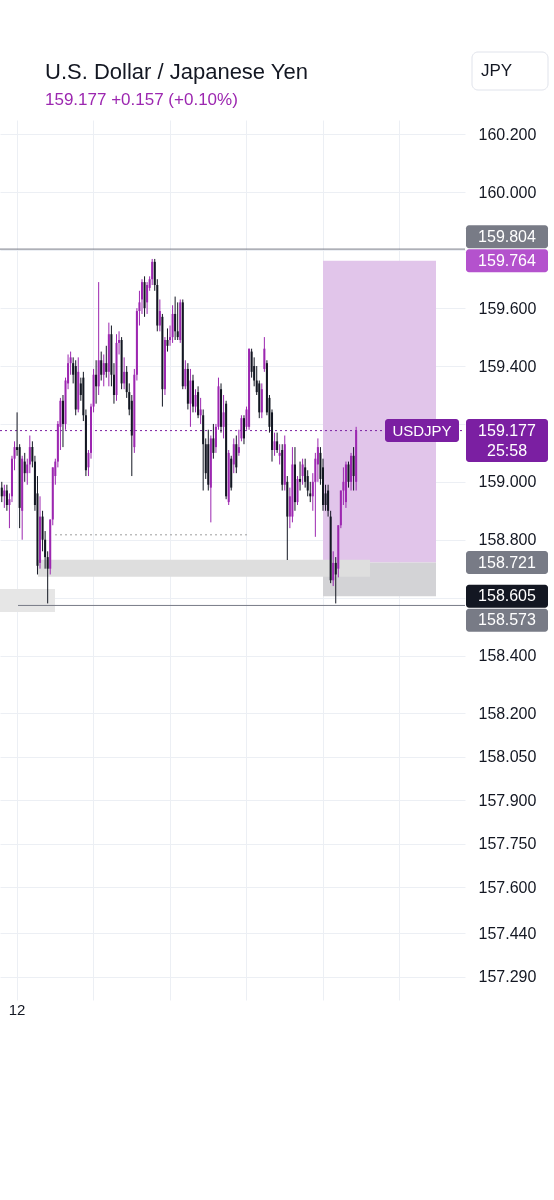 This screenshot has width=554, height=1200. I want to click on y-tick-label: 157.900, so click(507, 800).